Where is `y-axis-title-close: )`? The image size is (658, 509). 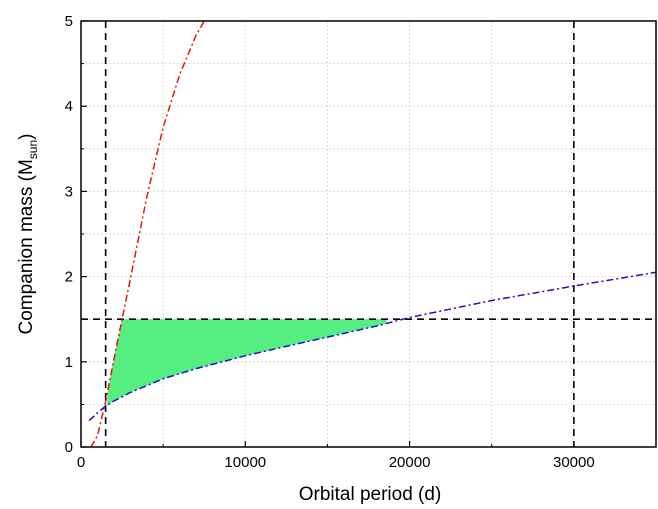
y-axis-title-close: ) is located at coordinates (26, 137).